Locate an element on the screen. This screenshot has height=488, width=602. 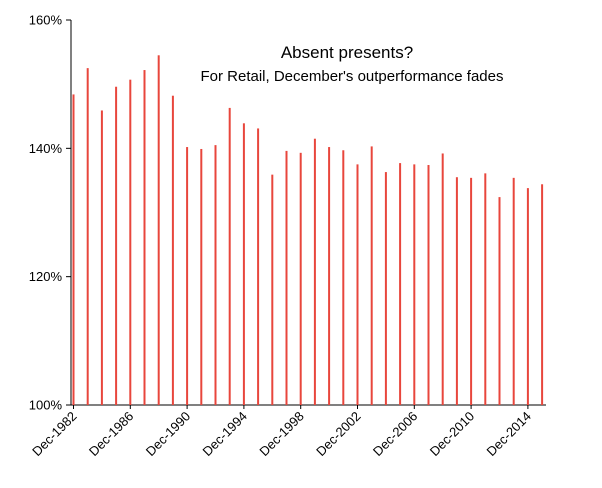
x-tick-label: Dec-2002 is located at coordinates (338, 434).